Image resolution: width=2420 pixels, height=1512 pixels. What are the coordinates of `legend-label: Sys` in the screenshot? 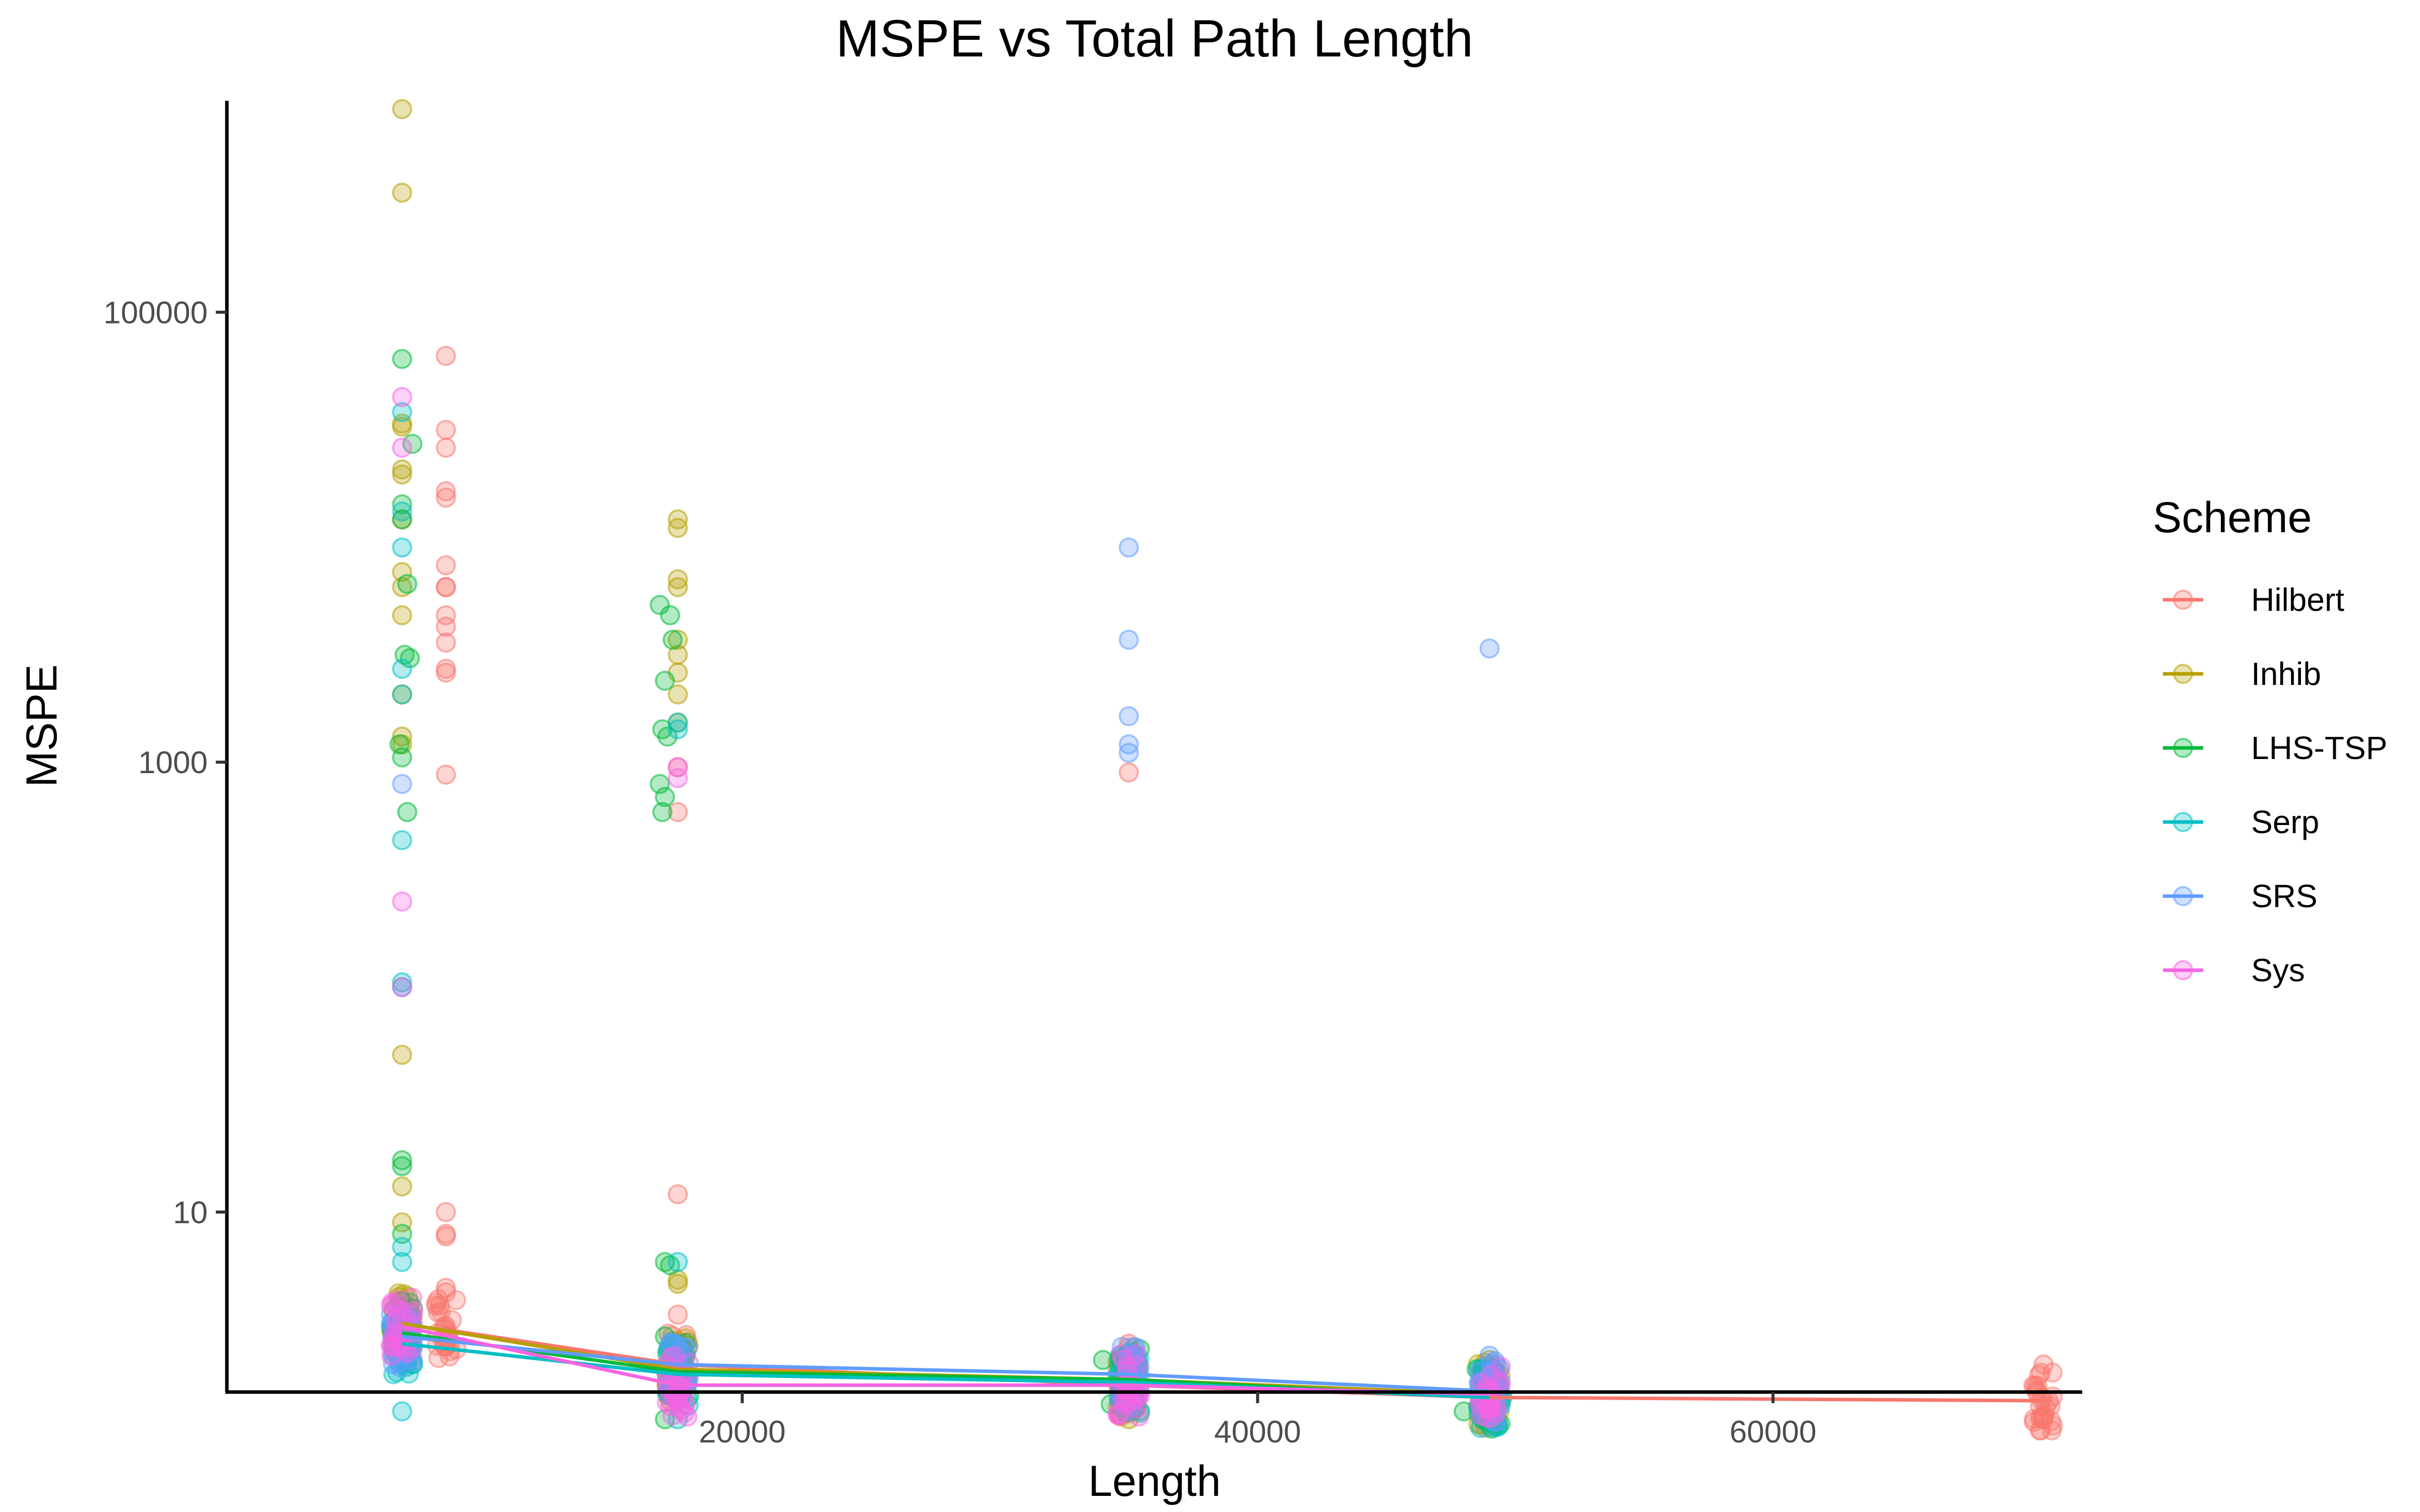 It's located at (2278, 970).